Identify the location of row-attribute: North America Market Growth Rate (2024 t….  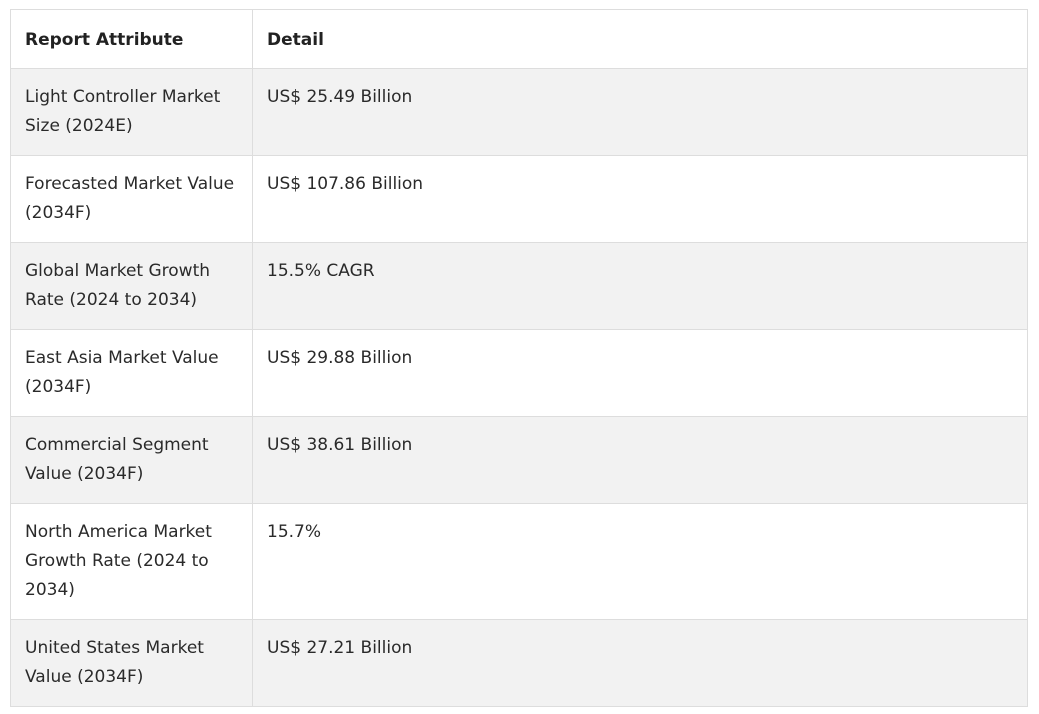
(131, 561).